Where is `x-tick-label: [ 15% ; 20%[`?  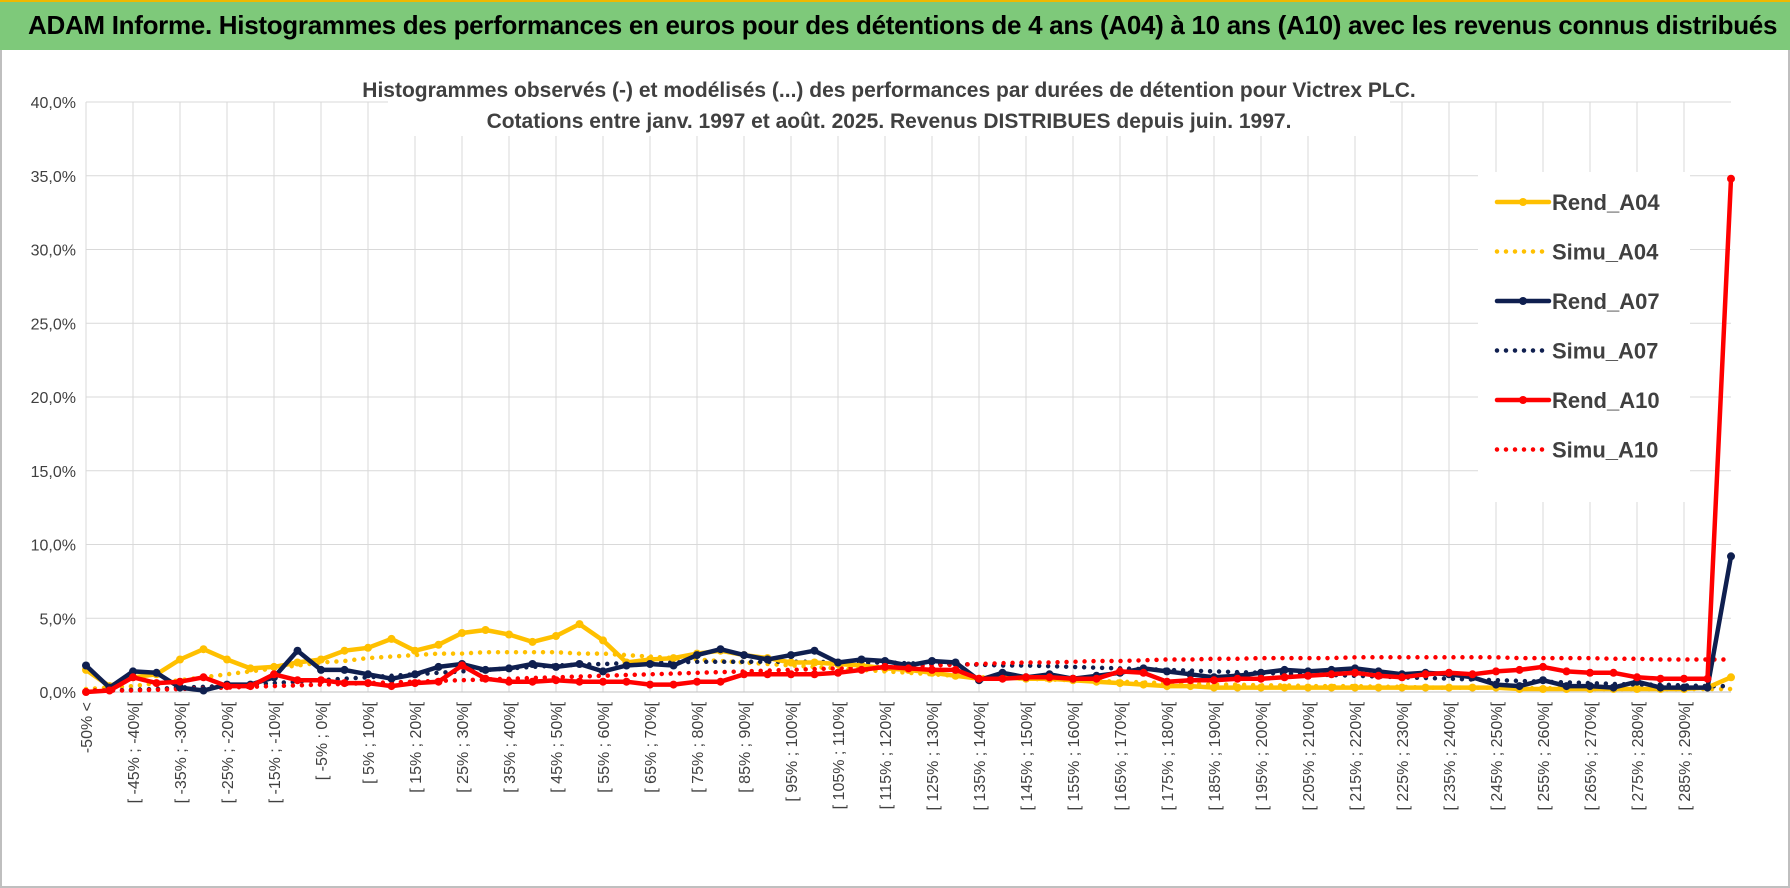 x-tick-label: [ 15% ; 20%[ is located at coordinates (416, 746).